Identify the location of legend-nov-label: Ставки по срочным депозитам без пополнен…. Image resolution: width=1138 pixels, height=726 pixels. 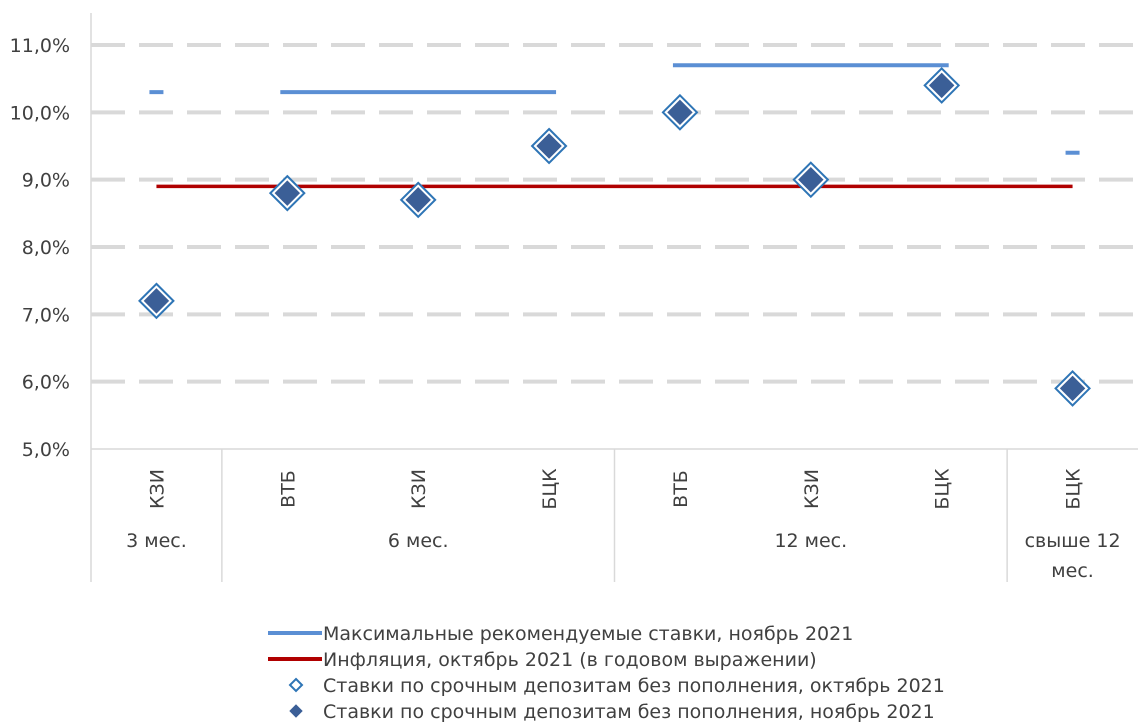
(629, 711).